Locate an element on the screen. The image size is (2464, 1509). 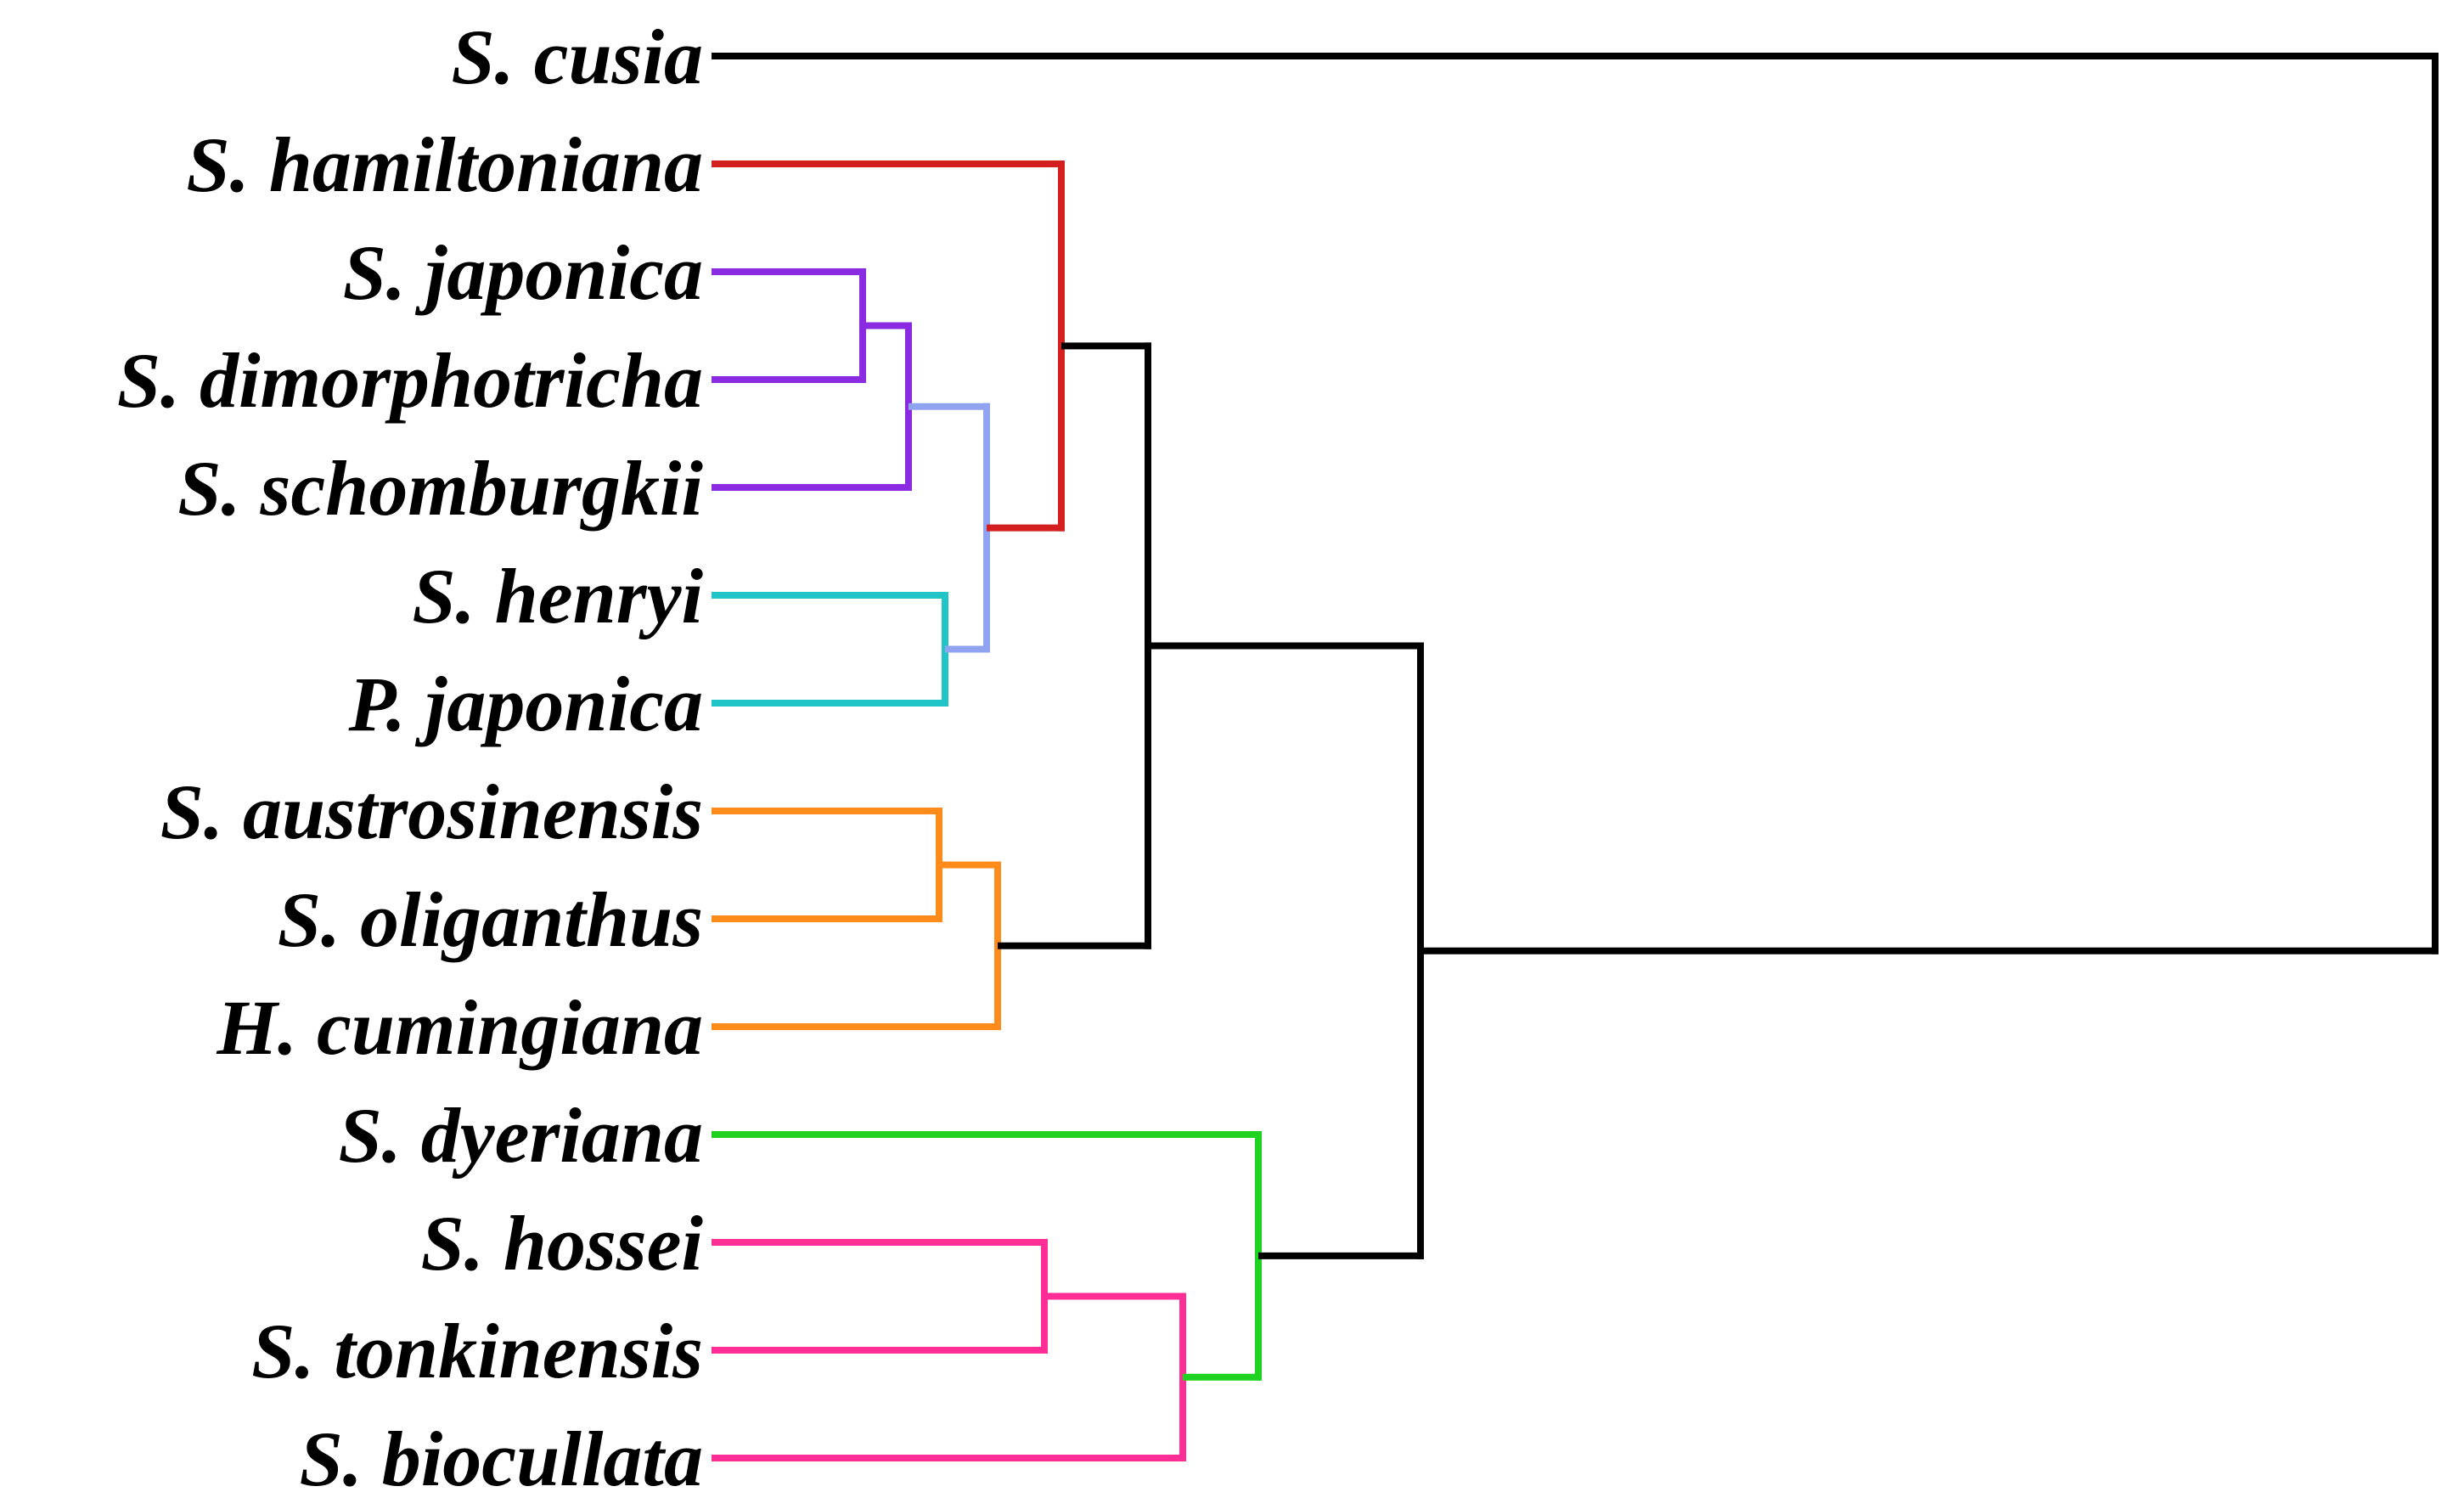
leaf-label-s-tonkinensis: S. tonkinensis is located at coordinates (477, 1351).